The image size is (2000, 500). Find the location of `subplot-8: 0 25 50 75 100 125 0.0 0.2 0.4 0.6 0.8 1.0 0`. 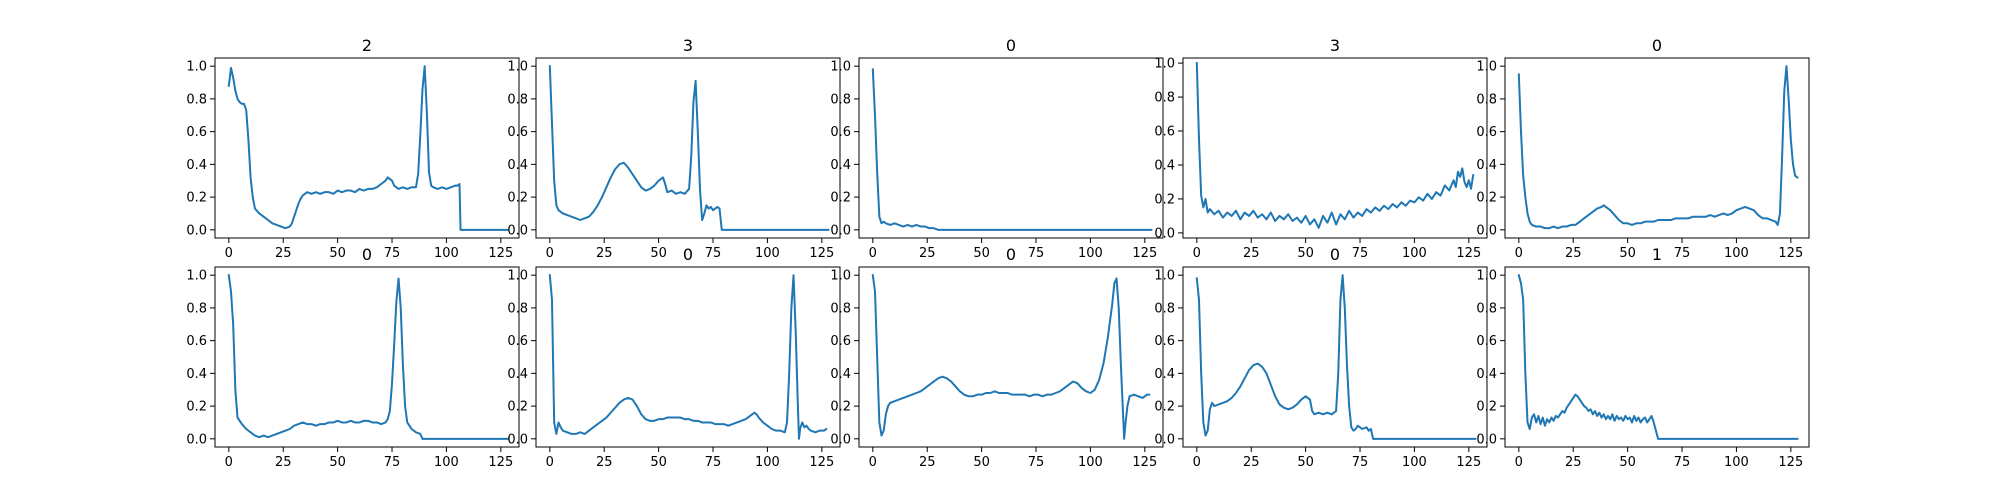

subplot-8: 0 25 50 75 100 125 0.0 0.2 0.4 0.6 0.8 1.0 0 is located at coordinates (997, 357).